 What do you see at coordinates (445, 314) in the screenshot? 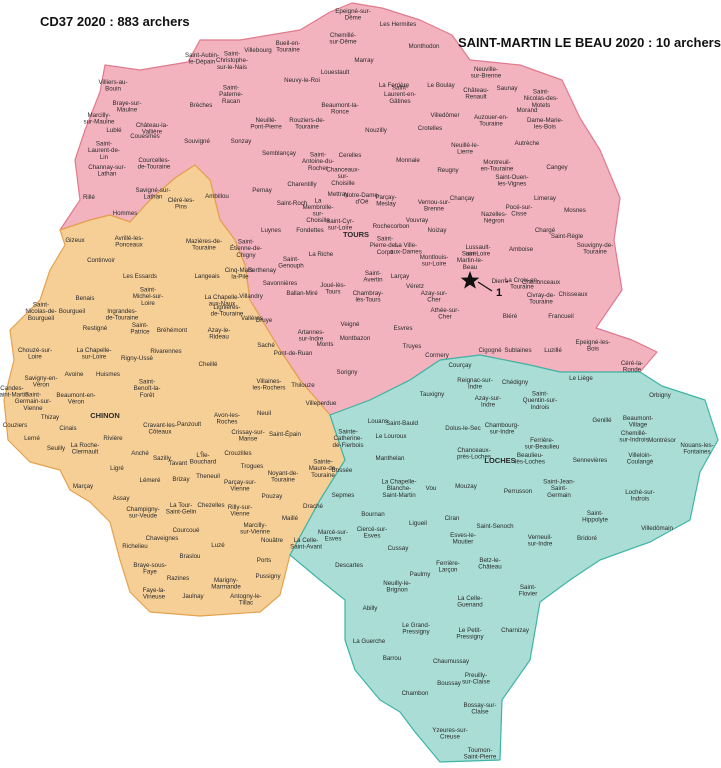
I see `commune-label: Athée-sur-Cher` at bounding box center [445, 314].